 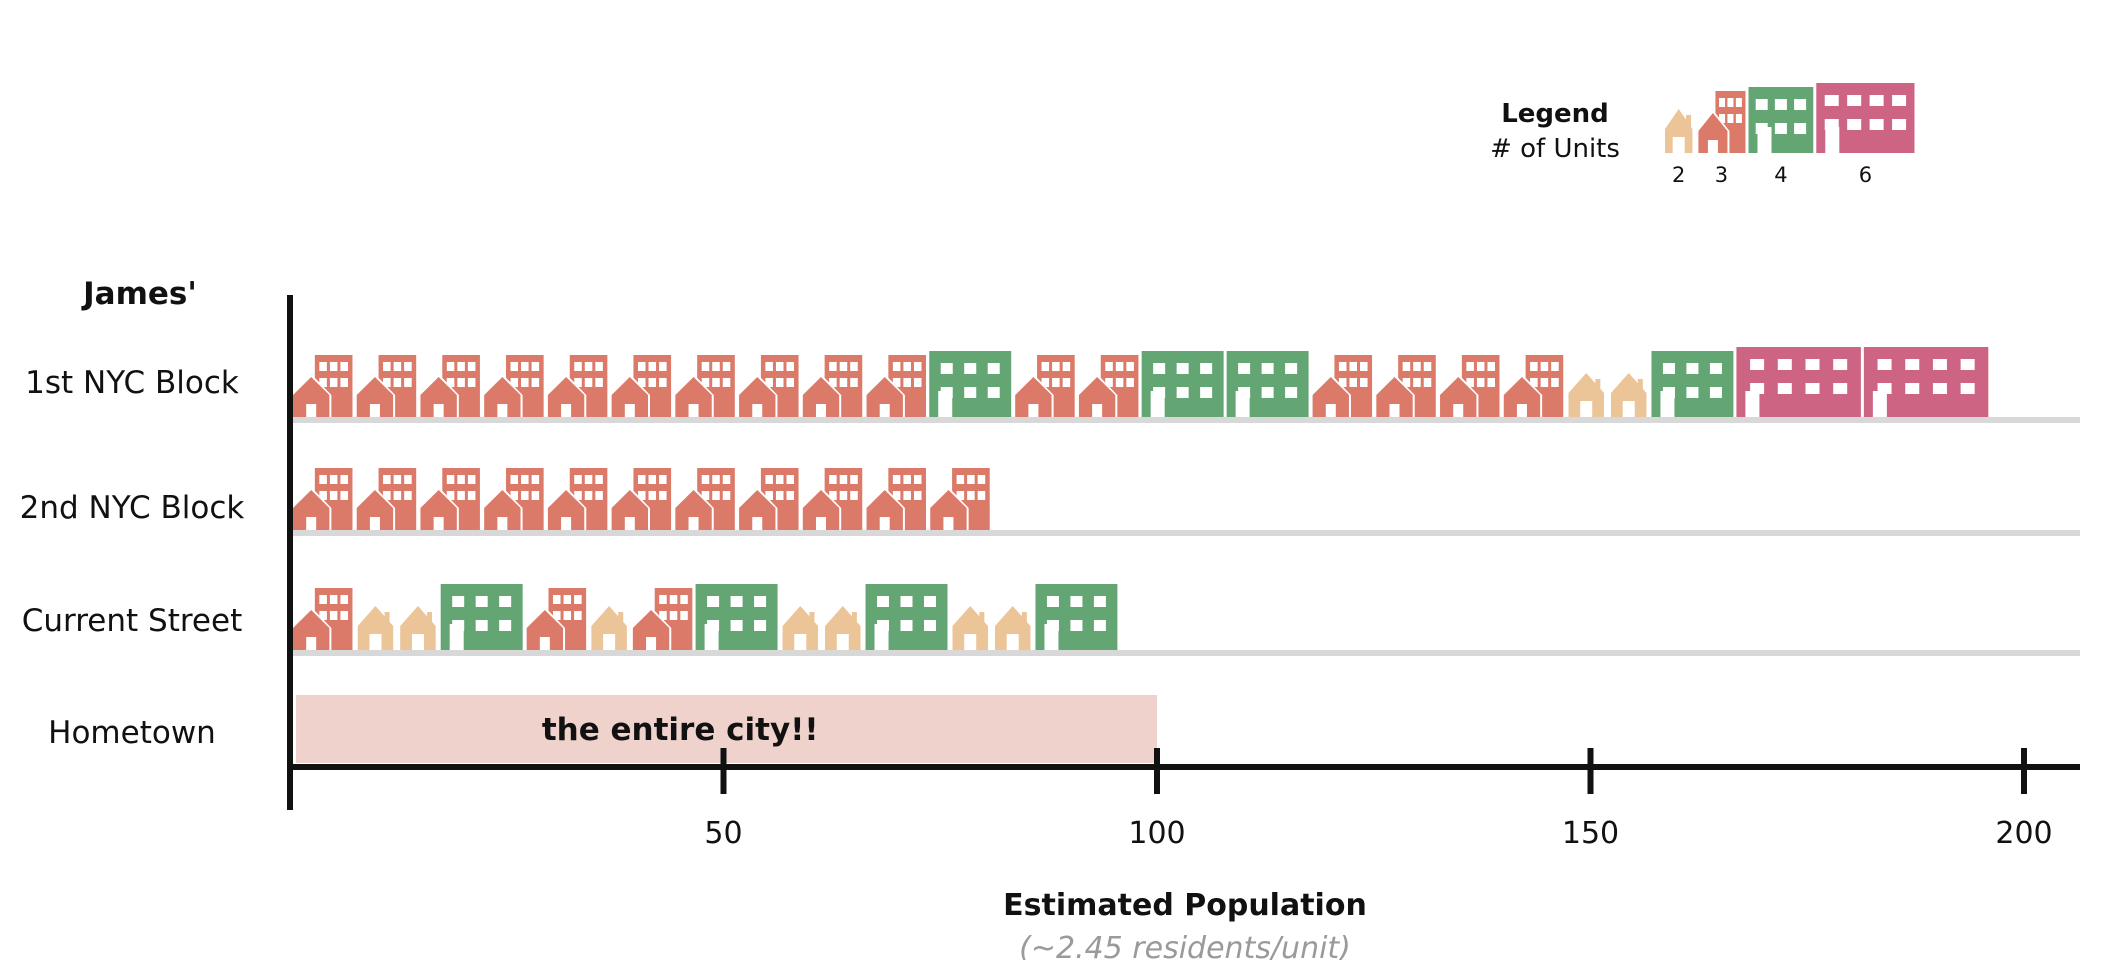 What do you see at coordinates (1185, 905) in the screenshot?
I see `x-axis-label: Estimated Population` at bounding box center [1185, 905].